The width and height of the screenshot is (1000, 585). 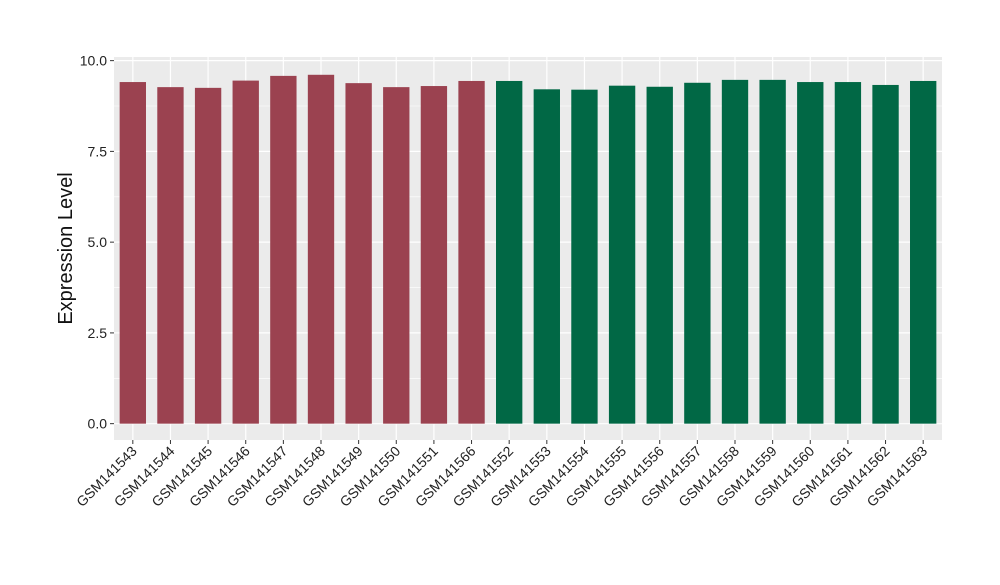 I want to click on bar-GSM141543, so click(x=132, y=253).